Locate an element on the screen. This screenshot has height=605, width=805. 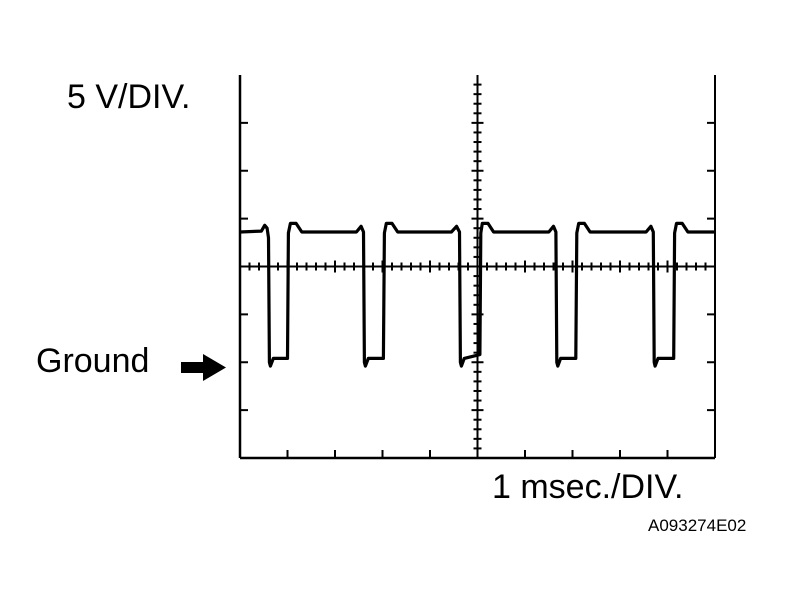
waveform-trace is located at coordinates (477, 294).